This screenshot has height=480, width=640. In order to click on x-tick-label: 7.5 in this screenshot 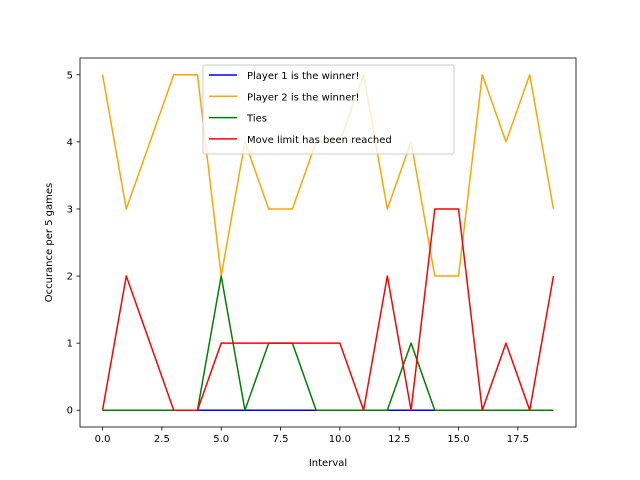, I will do `click(281, 439)`.